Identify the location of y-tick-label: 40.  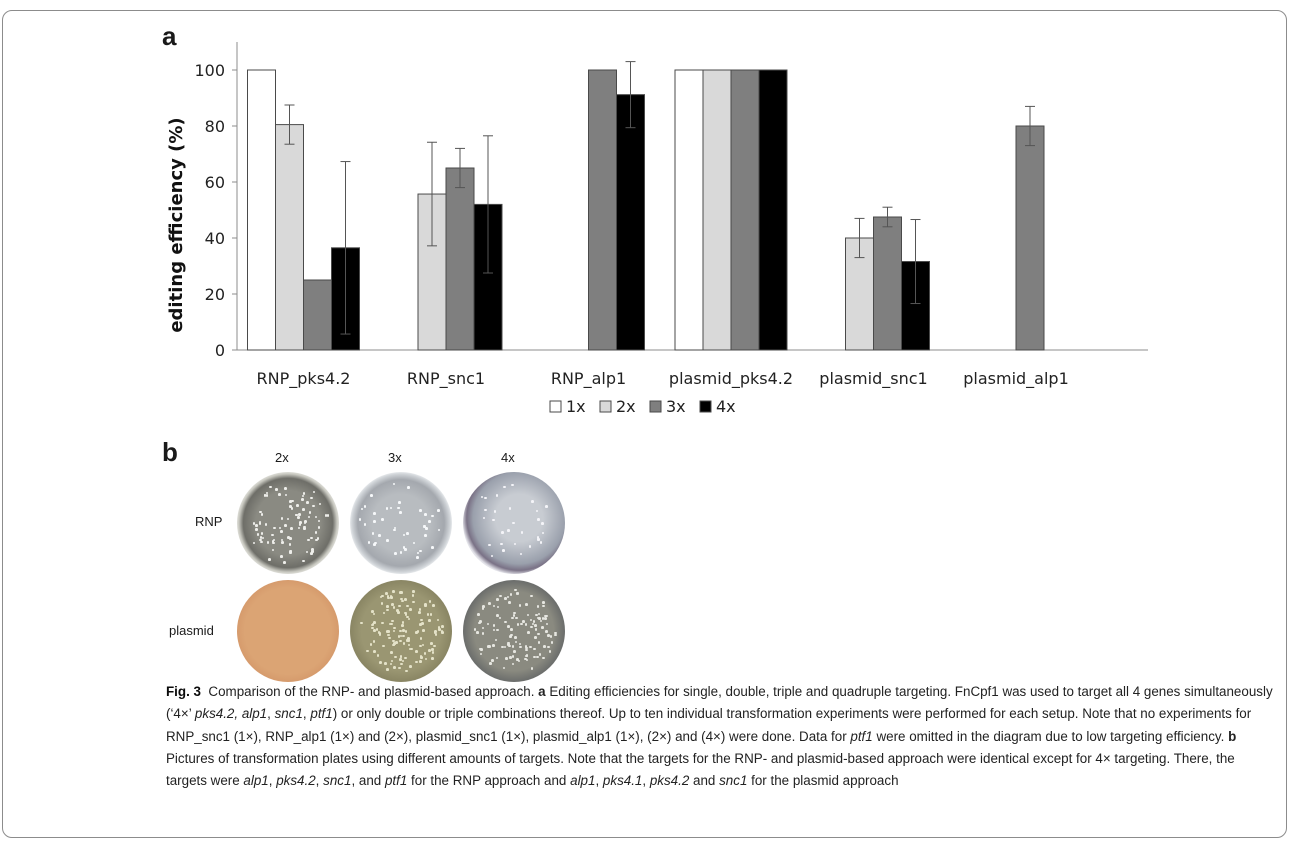
(215, 238).